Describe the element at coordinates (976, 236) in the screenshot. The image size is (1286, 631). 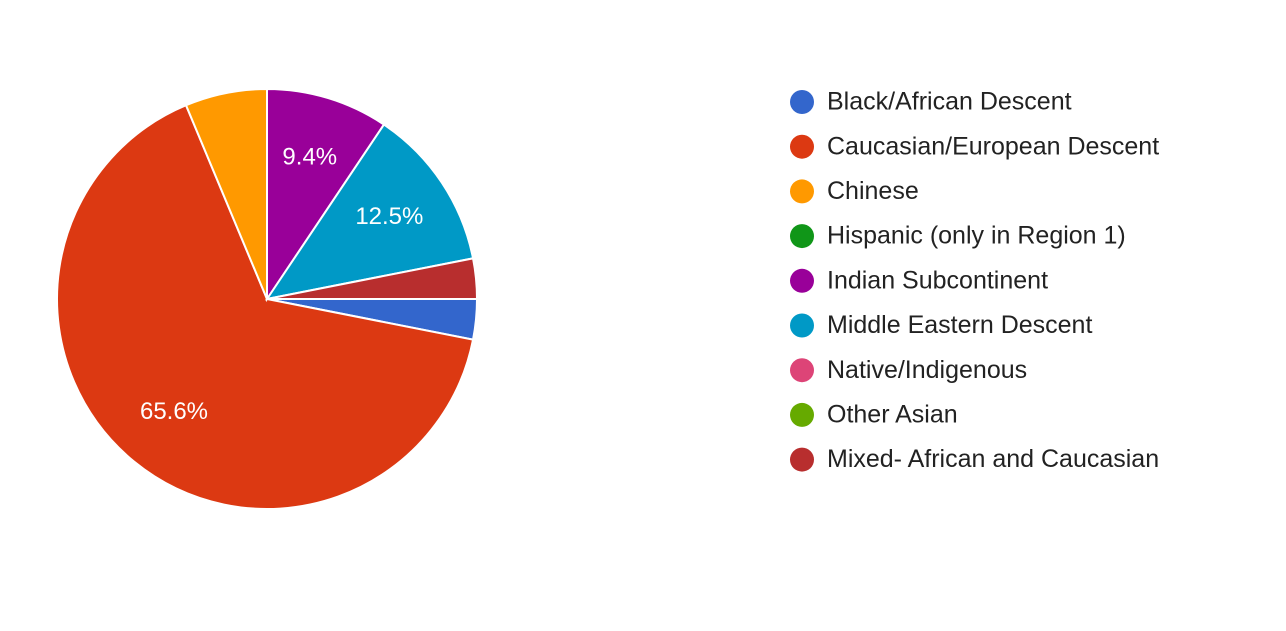
I see `legend-label: Hispanic (only in Region 1)` at that location.